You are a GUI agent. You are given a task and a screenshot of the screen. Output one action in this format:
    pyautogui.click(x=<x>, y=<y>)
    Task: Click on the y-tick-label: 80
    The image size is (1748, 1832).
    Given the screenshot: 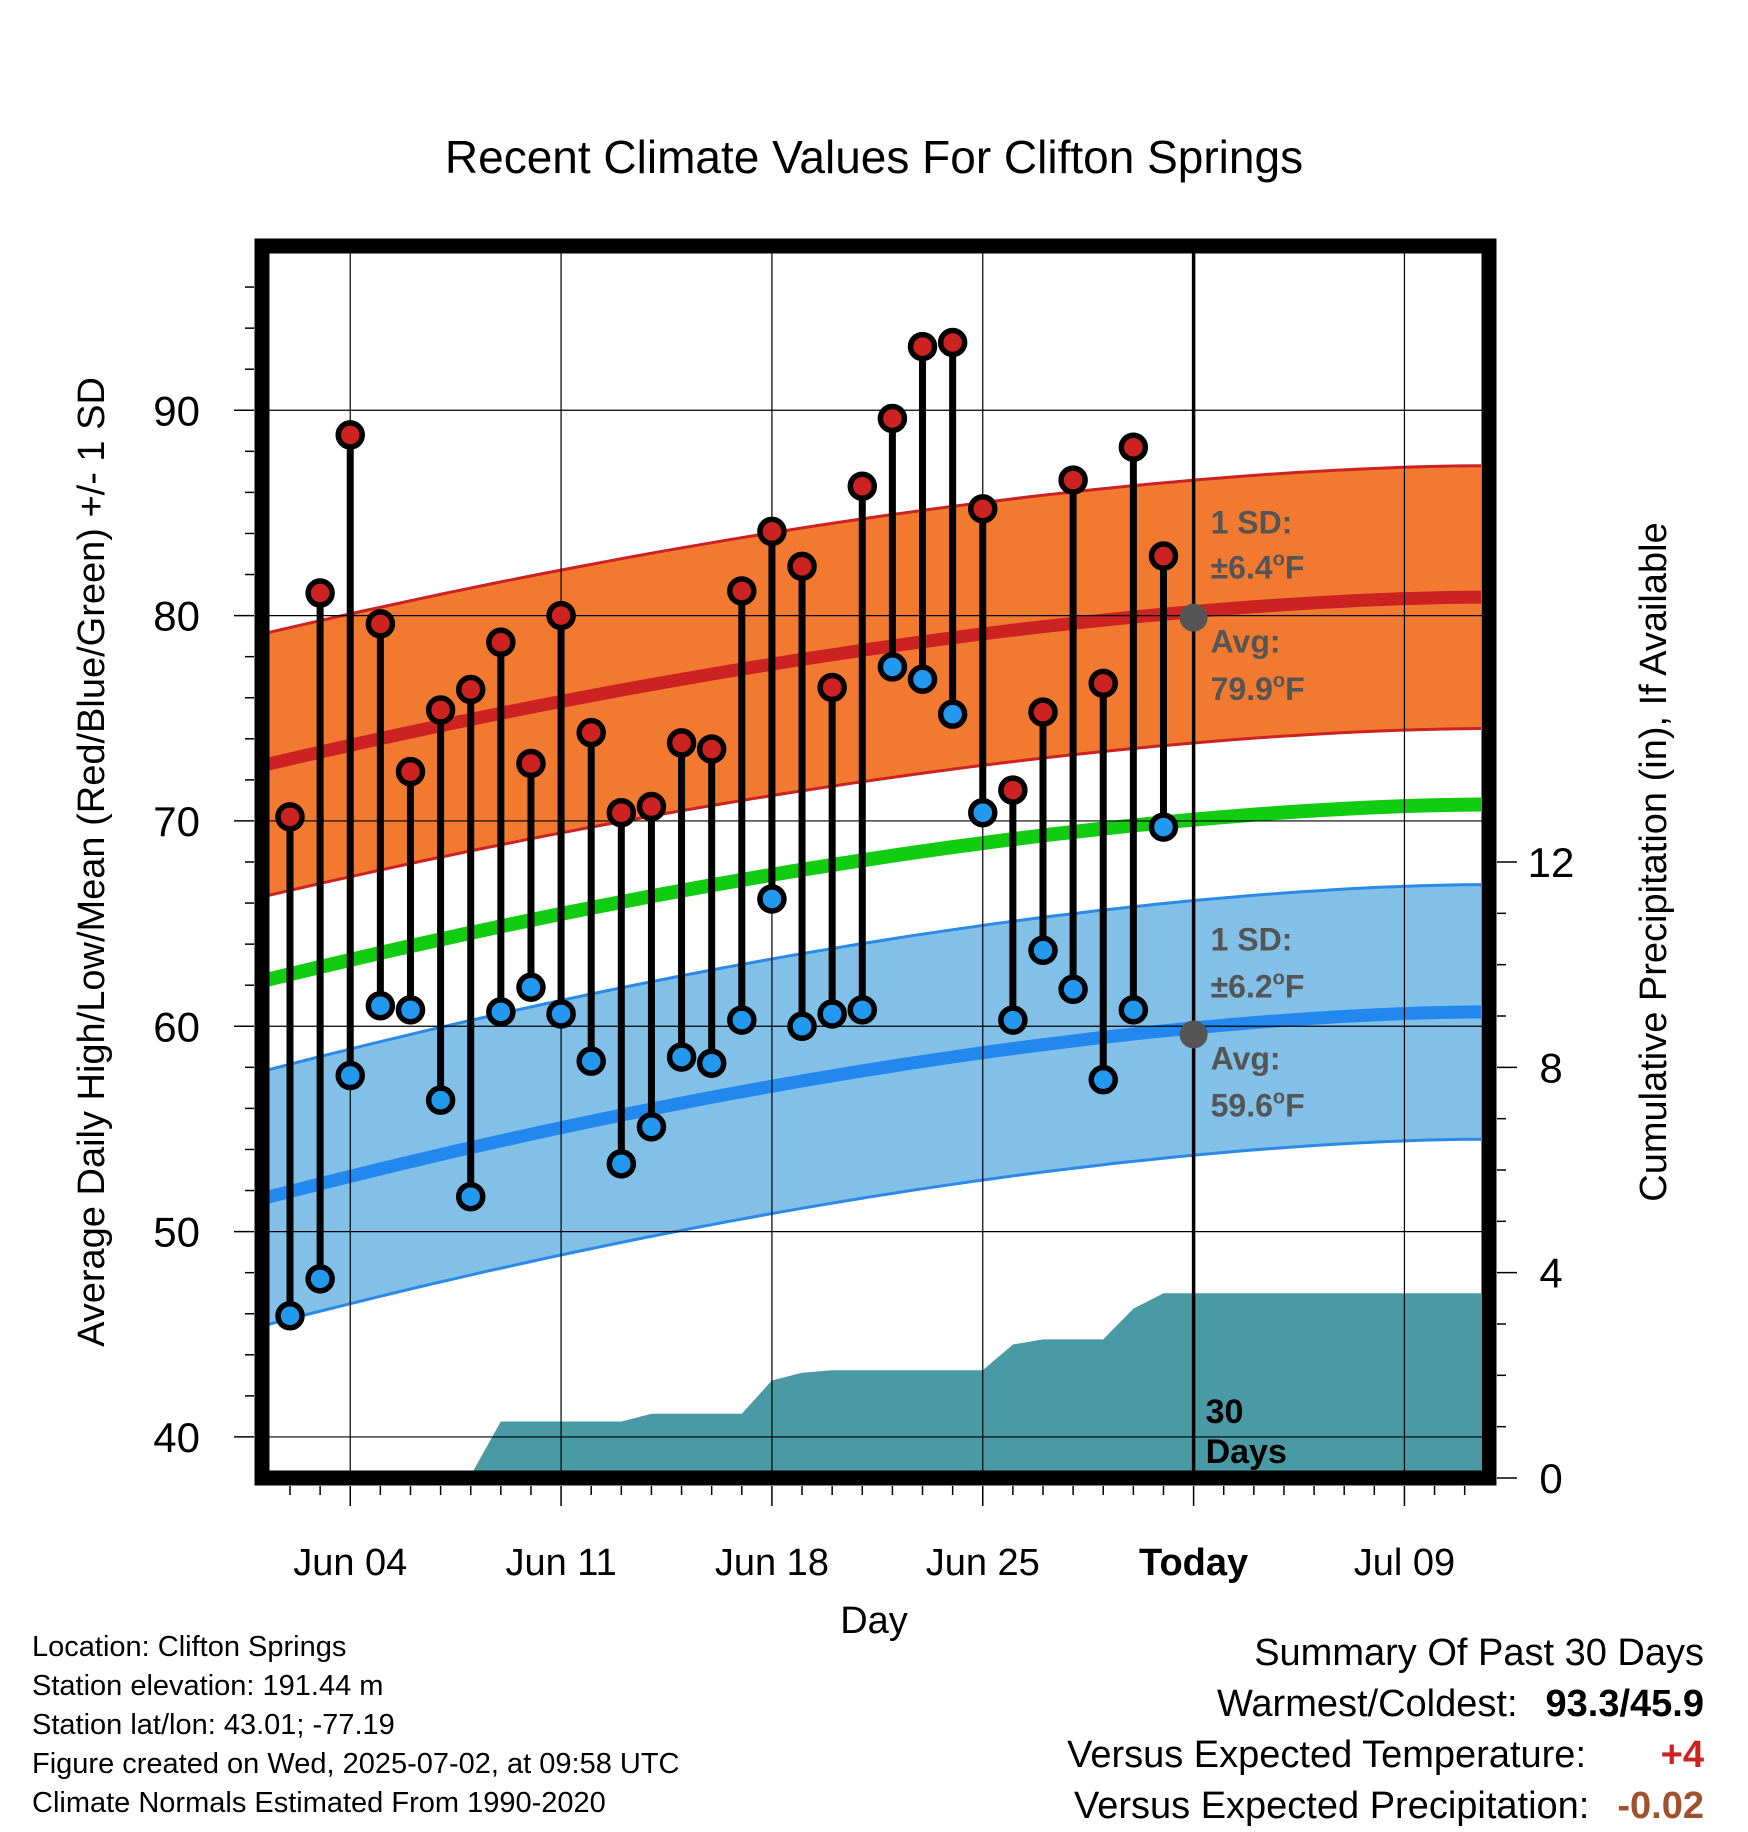 What is the action you would take?
    pyautogui.click(x=176, y=616)
    